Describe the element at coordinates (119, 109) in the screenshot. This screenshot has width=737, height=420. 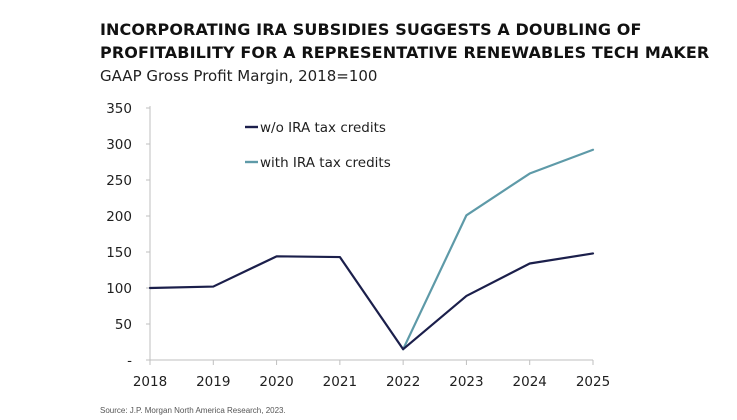
I see `y-tick-label: 350` at that location.